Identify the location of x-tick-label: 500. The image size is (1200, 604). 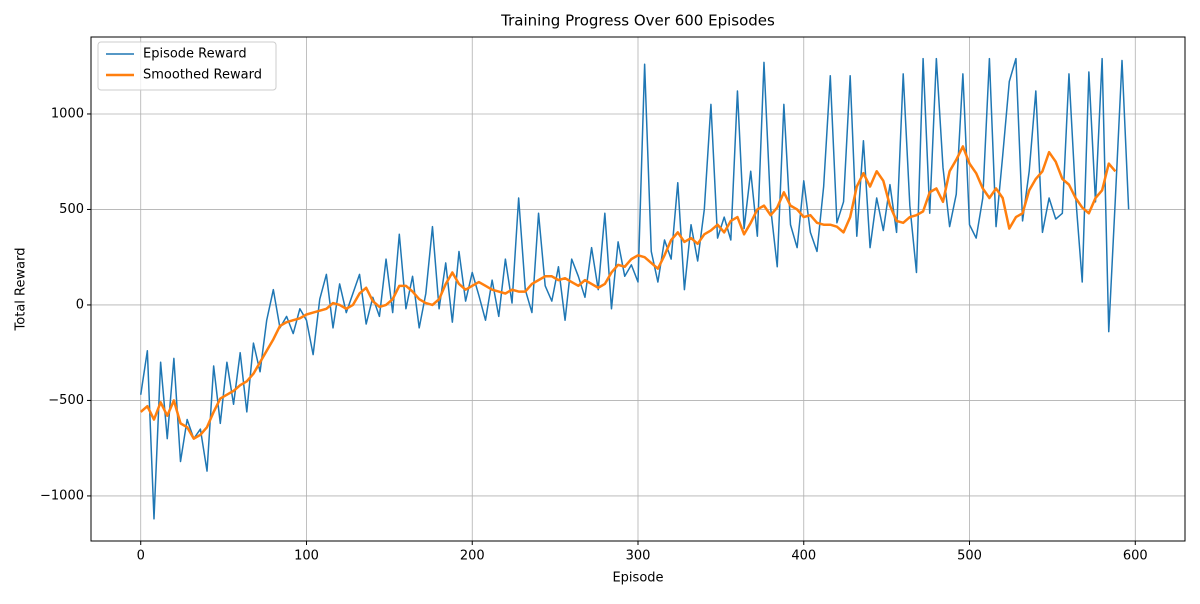
(969, 556).